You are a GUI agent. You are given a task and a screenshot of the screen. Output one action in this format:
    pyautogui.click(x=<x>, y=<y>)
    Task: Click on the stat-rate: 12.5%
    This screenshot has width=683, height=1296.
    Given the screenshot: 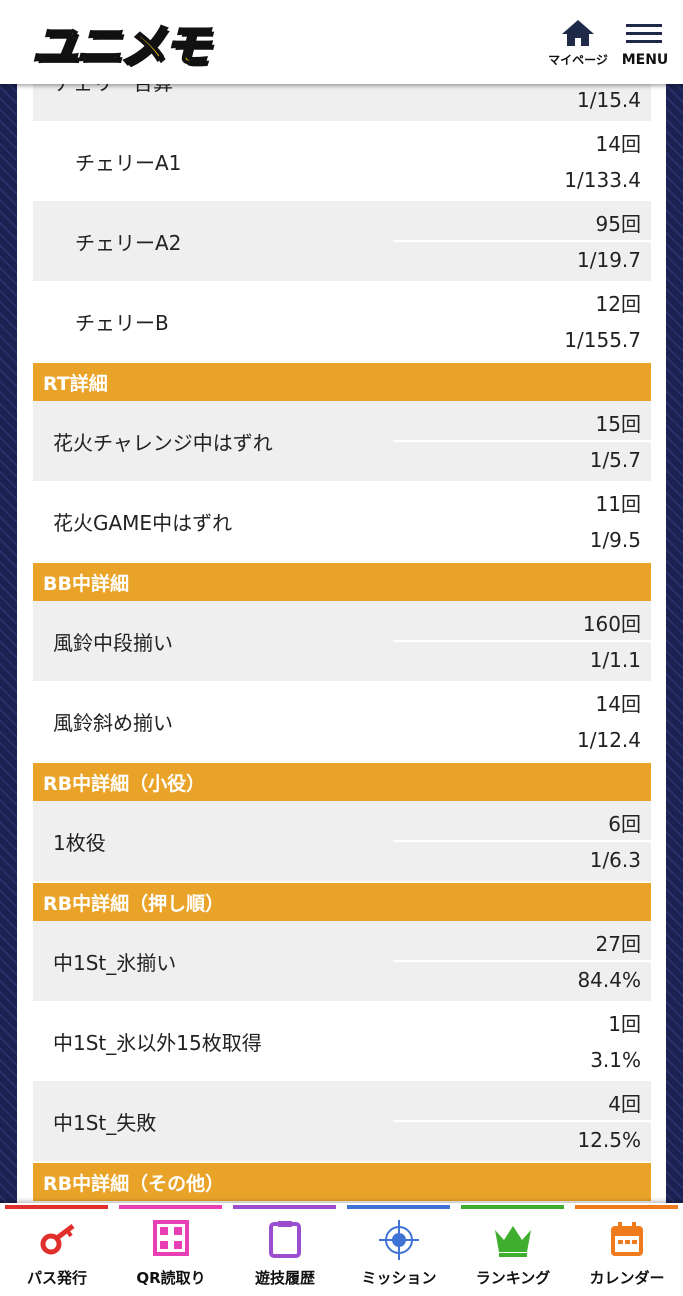 What is the action you would take?
    pyautogui.click(x=609, y=1140)
    